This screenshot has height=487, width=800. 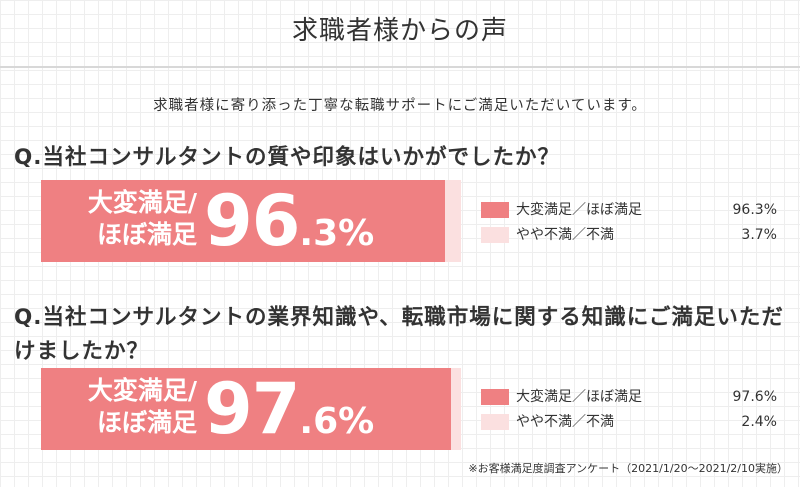 I want to click on q2-bar-satisfied-segment, so click(x=246, y=409).